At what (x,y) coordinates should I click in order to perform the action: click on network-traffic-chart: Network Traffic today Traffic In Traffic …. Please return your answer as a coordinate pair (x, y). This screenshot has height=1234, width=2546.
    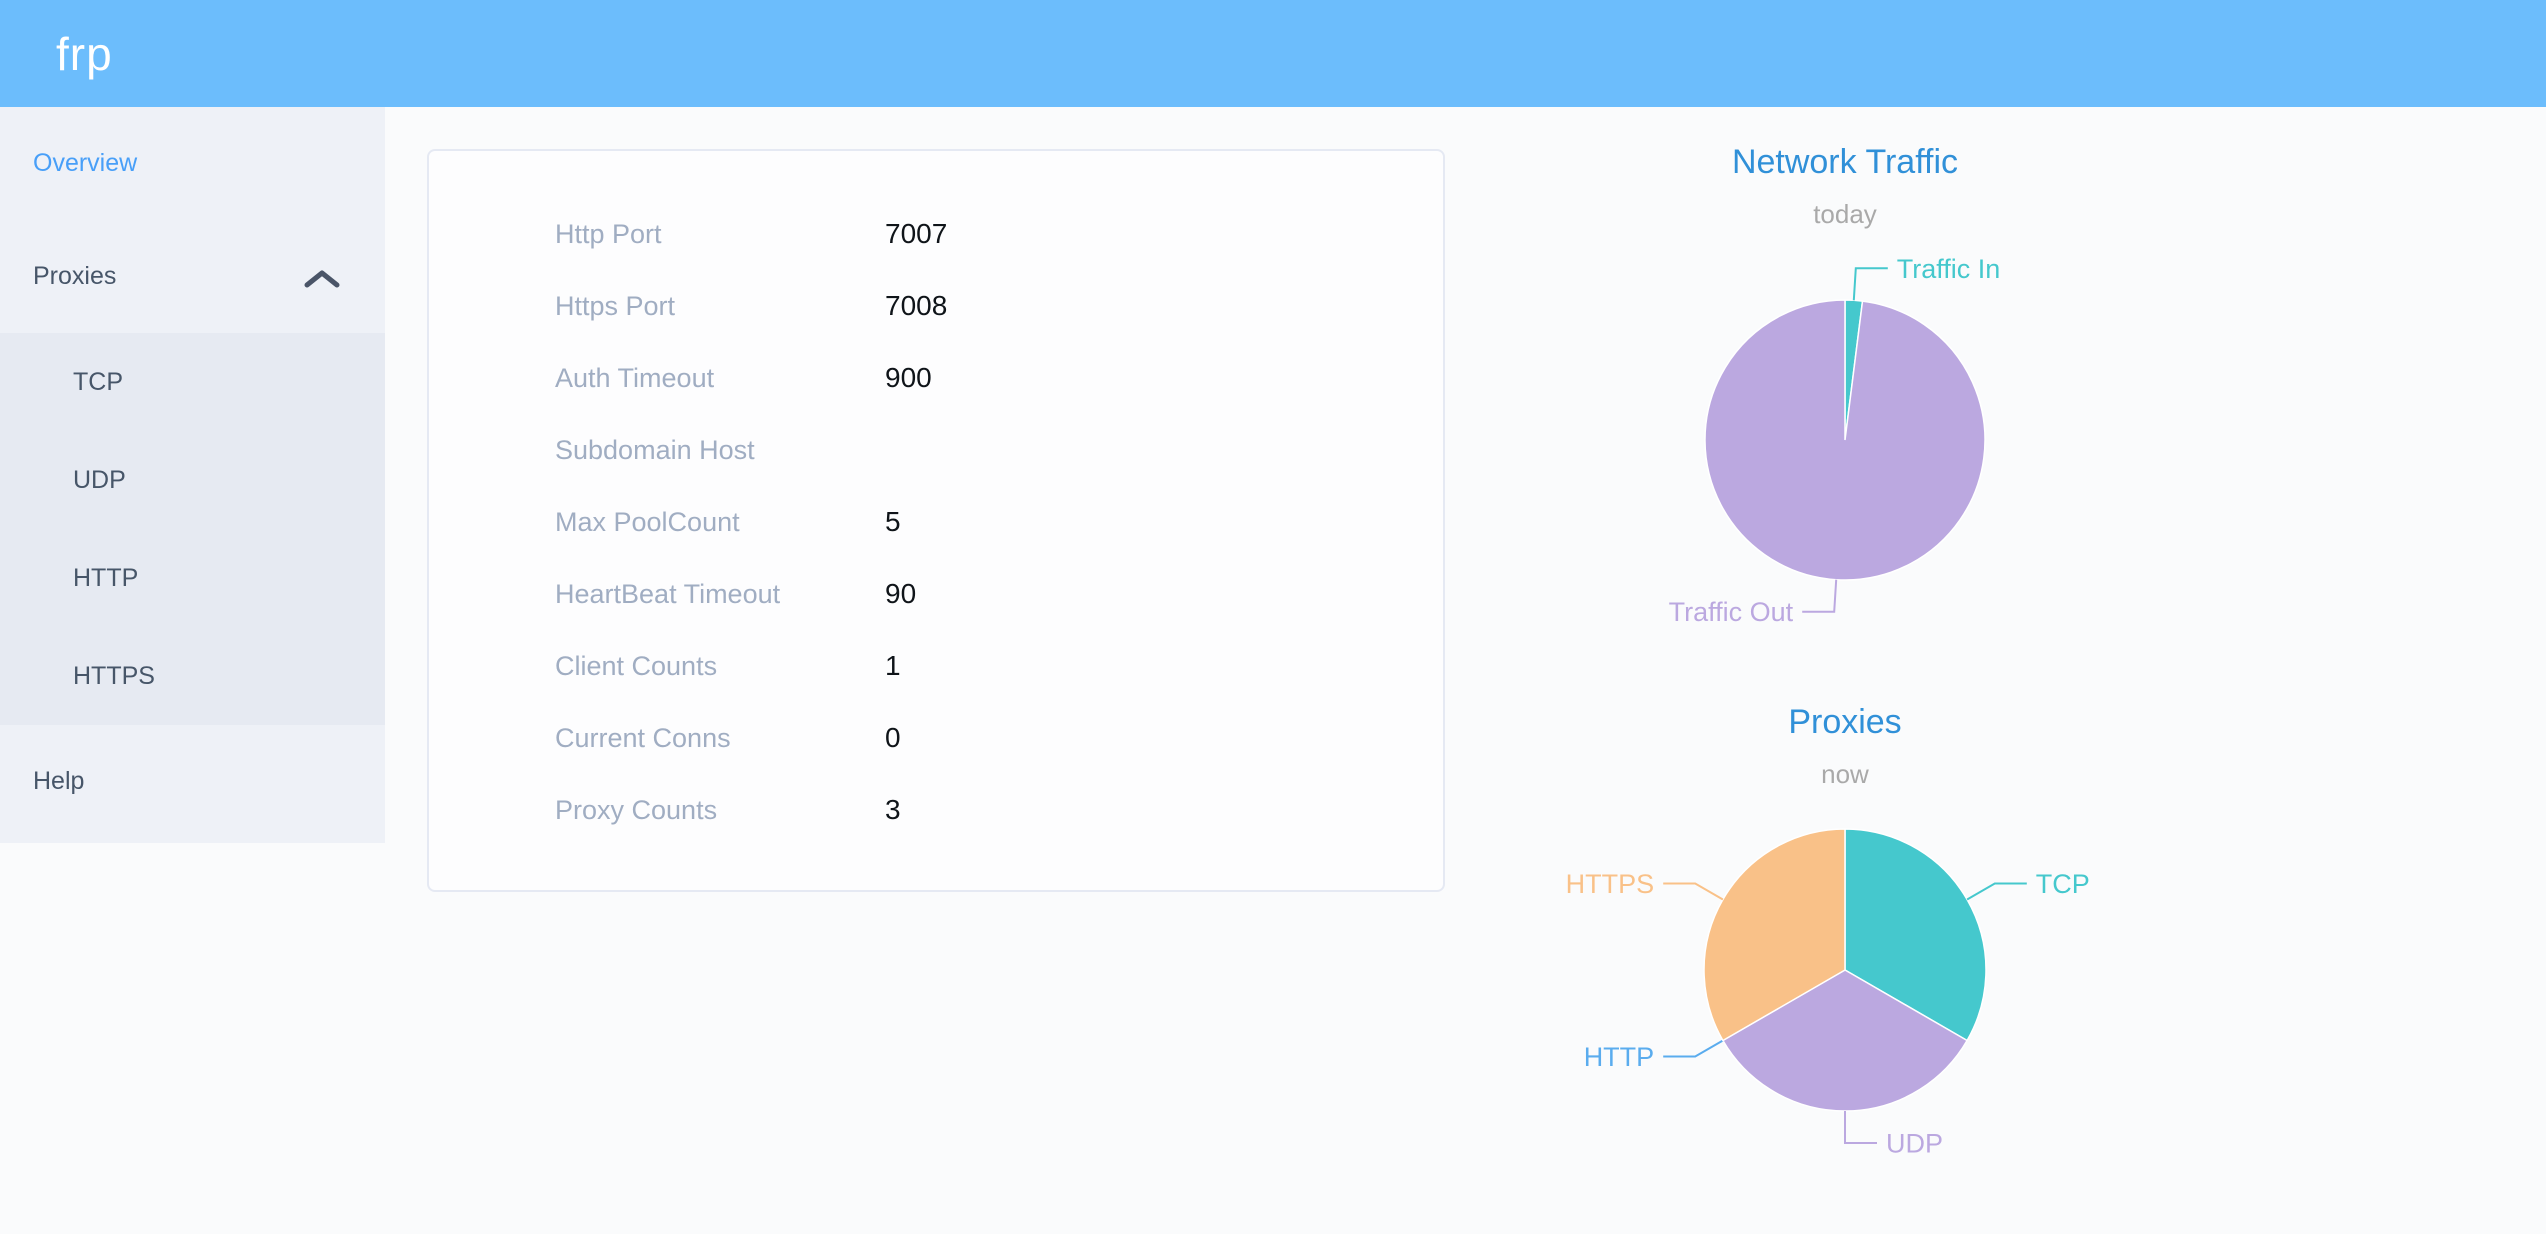
    Looking at the image, I should click on (1845, 386).